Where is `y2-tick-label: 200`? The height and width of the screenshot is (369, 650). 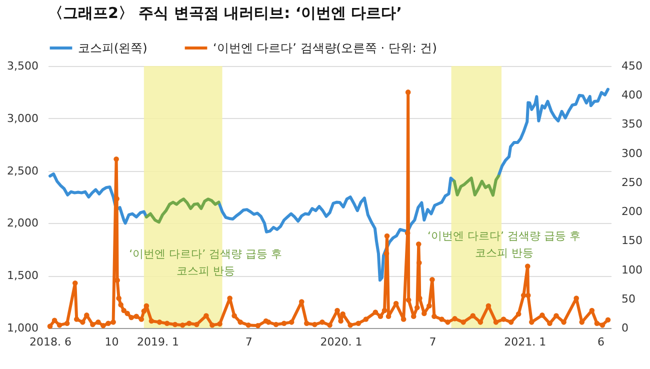
y2-tick-label: 200 is located at coordinates (632, 211).